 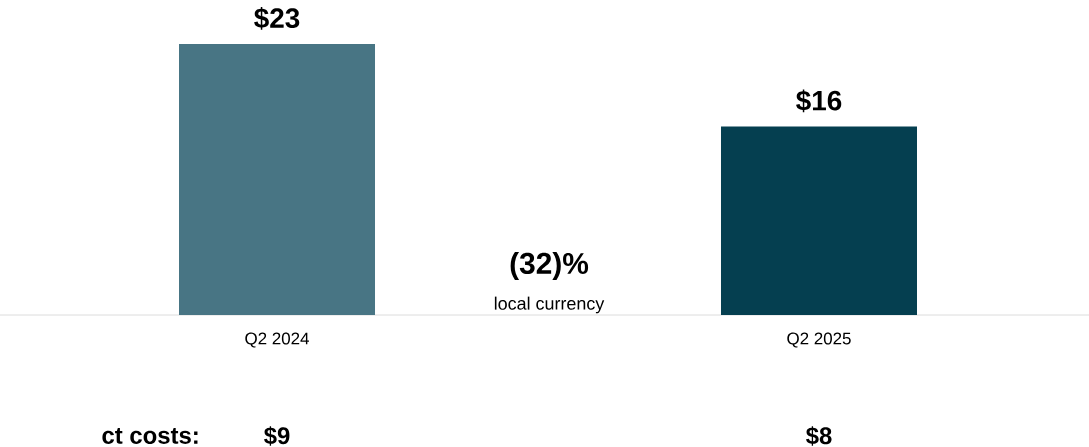 What do you see at coordinates (819, 340) in the screenshot?
I see `x-tick-label: Q2 2025` at bounding box center [819, 340].